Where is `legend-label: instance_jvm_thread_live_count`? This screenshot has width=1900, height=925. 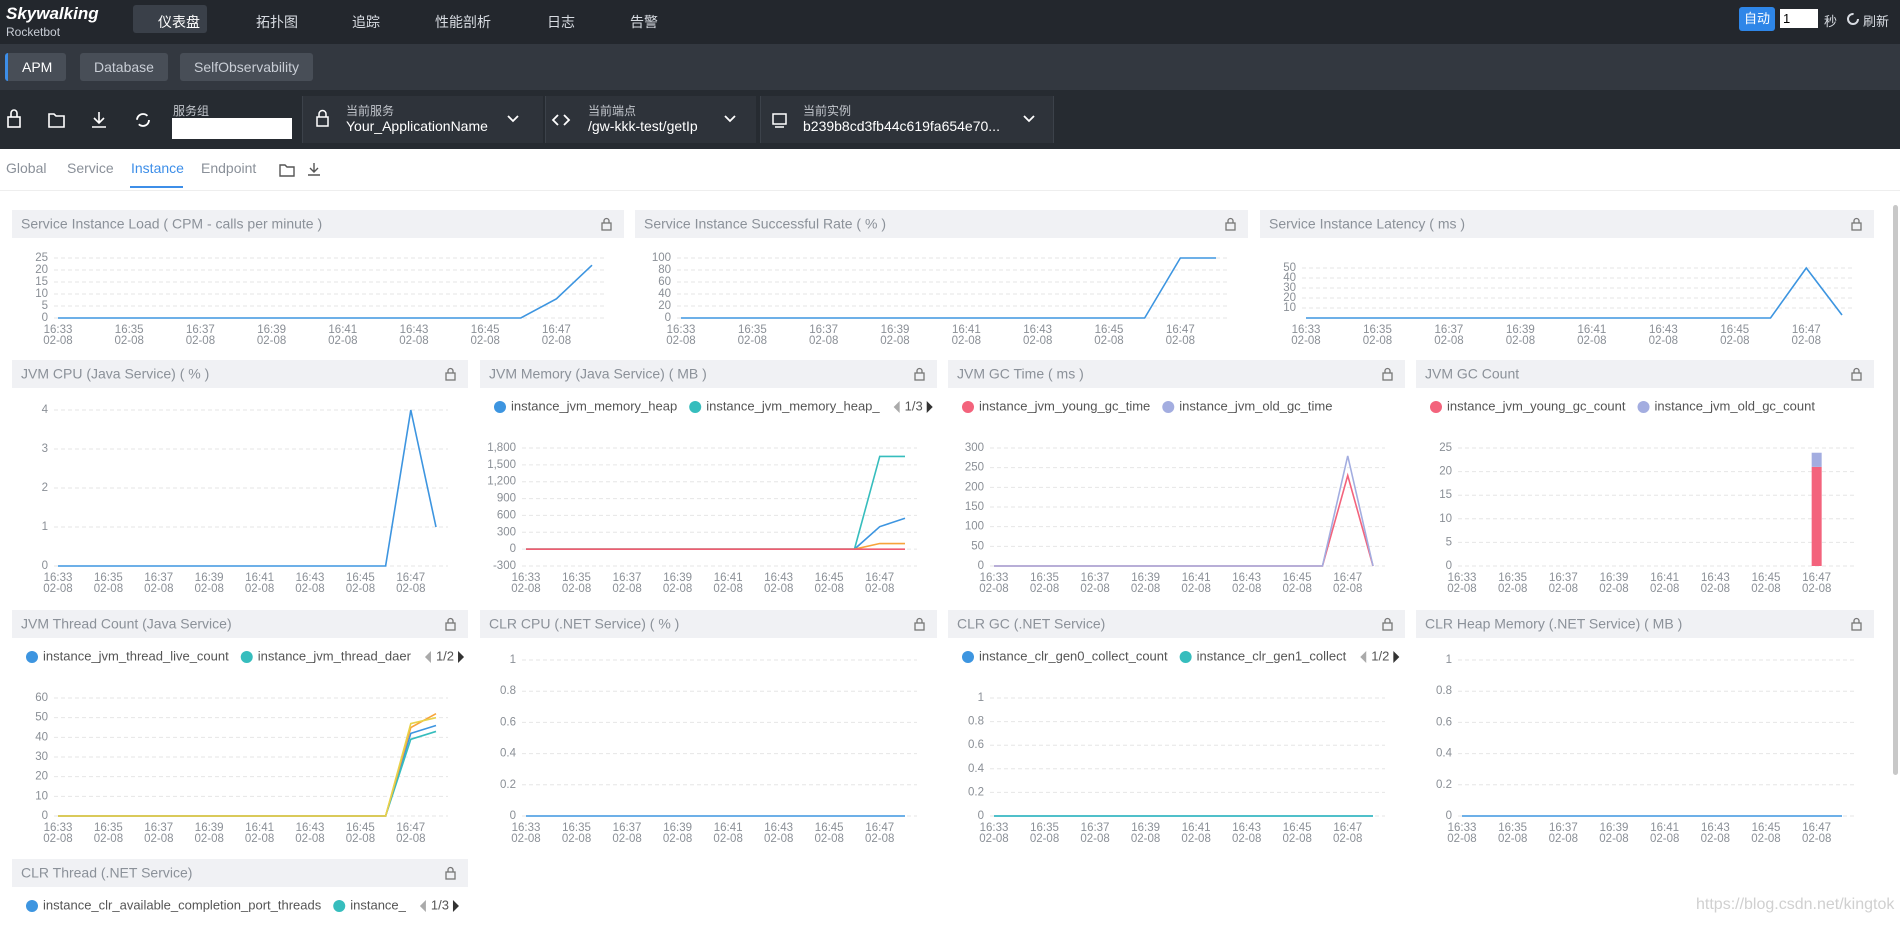 legend-label: instance_jvm_thread_live_count is located at coordinates (136, 655).